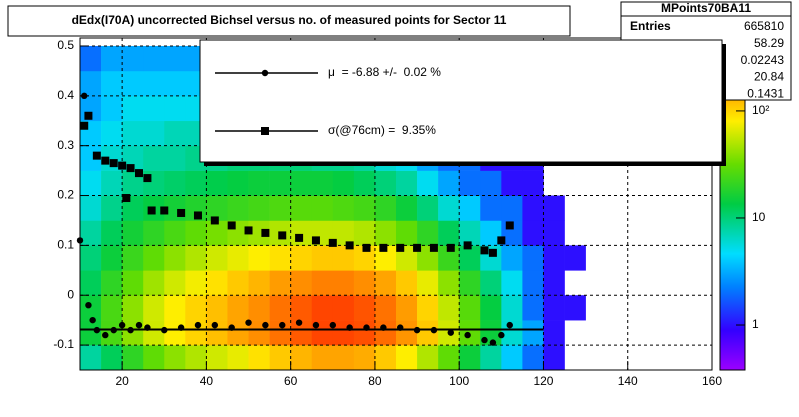 Image resolution: width=799 pixels, height=417 pixels. Describe the element at coordinates (65, 95) in the screenshot. I see `y-tick-label: 0.4` at that location.